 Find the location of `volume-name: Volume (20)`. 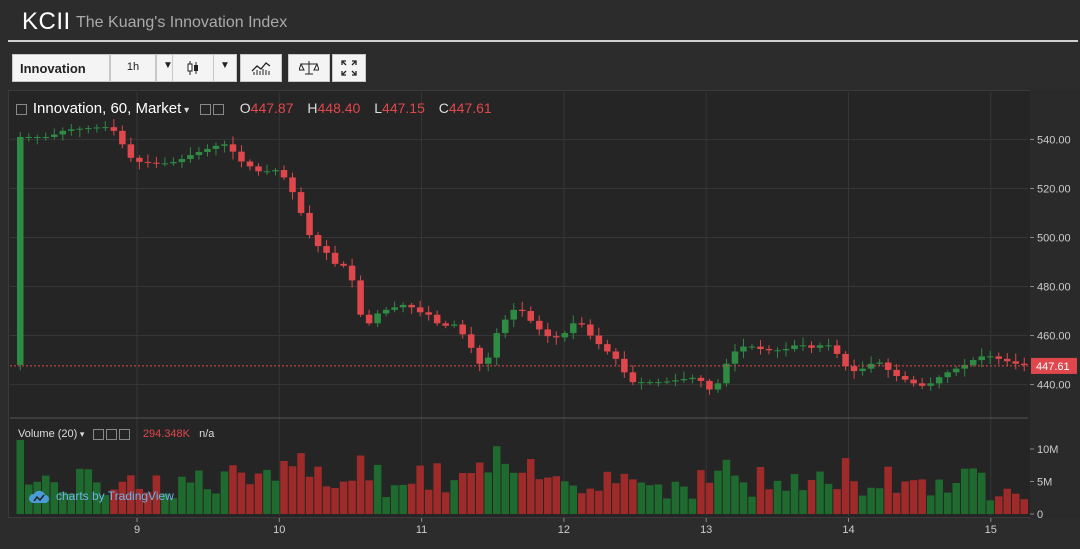

volume-name: Volume (20) is located at coordinates (48, 434).